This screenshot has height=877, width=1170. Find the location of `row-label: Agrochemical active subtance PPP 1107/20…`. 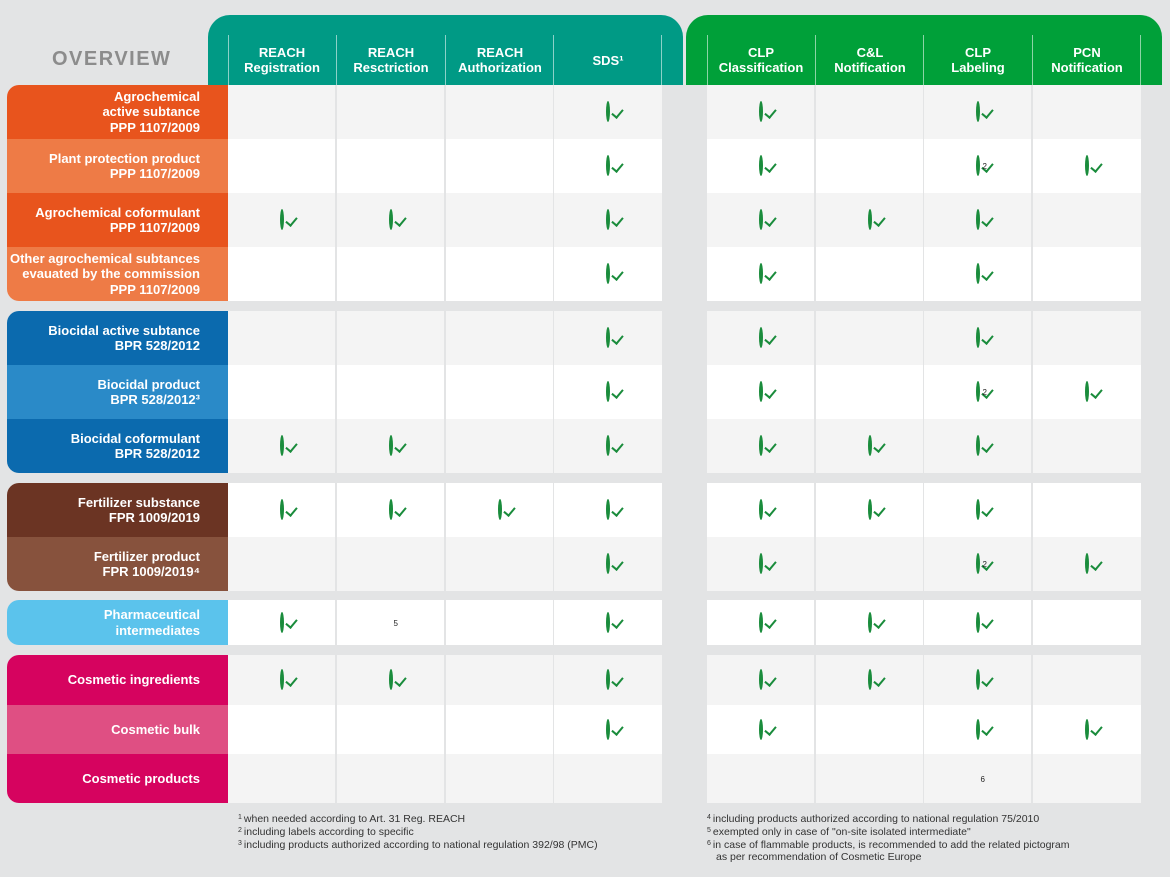

row-label: Agrochemical active subtance PPP 1107/20… is located at coordinates (117, 112).